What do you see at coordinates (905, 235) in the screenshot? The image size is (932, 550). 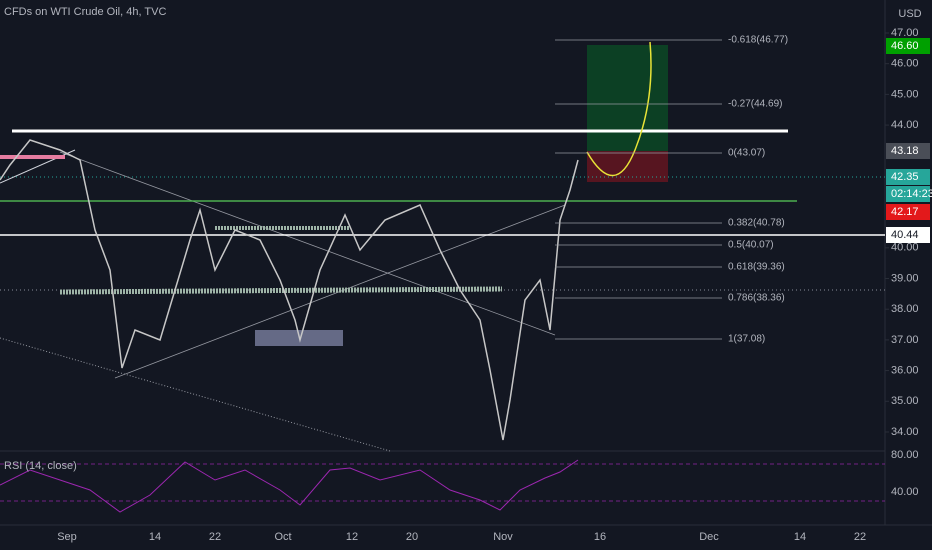 I see `price-tag-label: 40.44` at bounding box center [905, 235].